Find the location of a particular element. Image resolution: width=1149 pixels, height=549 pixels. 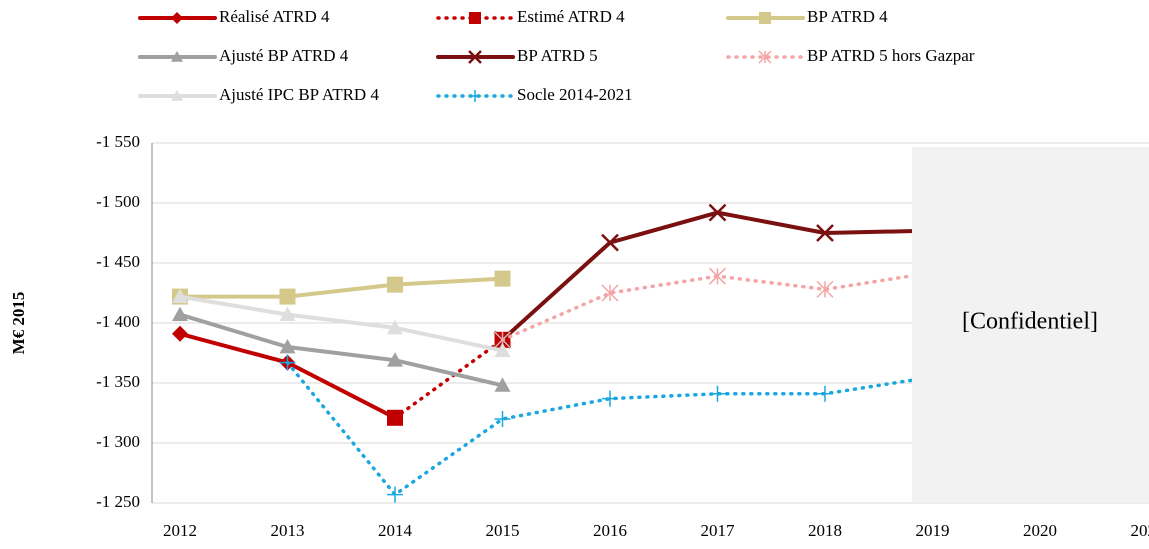

confidential-box is located at coordinates (1030, 325).